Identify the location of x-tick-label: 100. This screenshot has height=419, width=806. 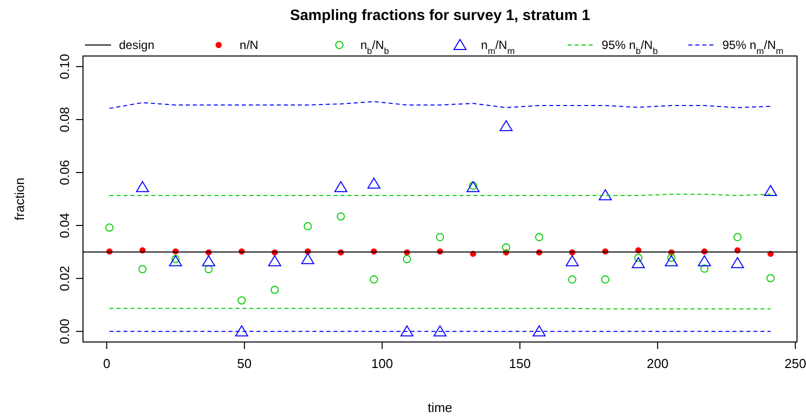
(382, 363).